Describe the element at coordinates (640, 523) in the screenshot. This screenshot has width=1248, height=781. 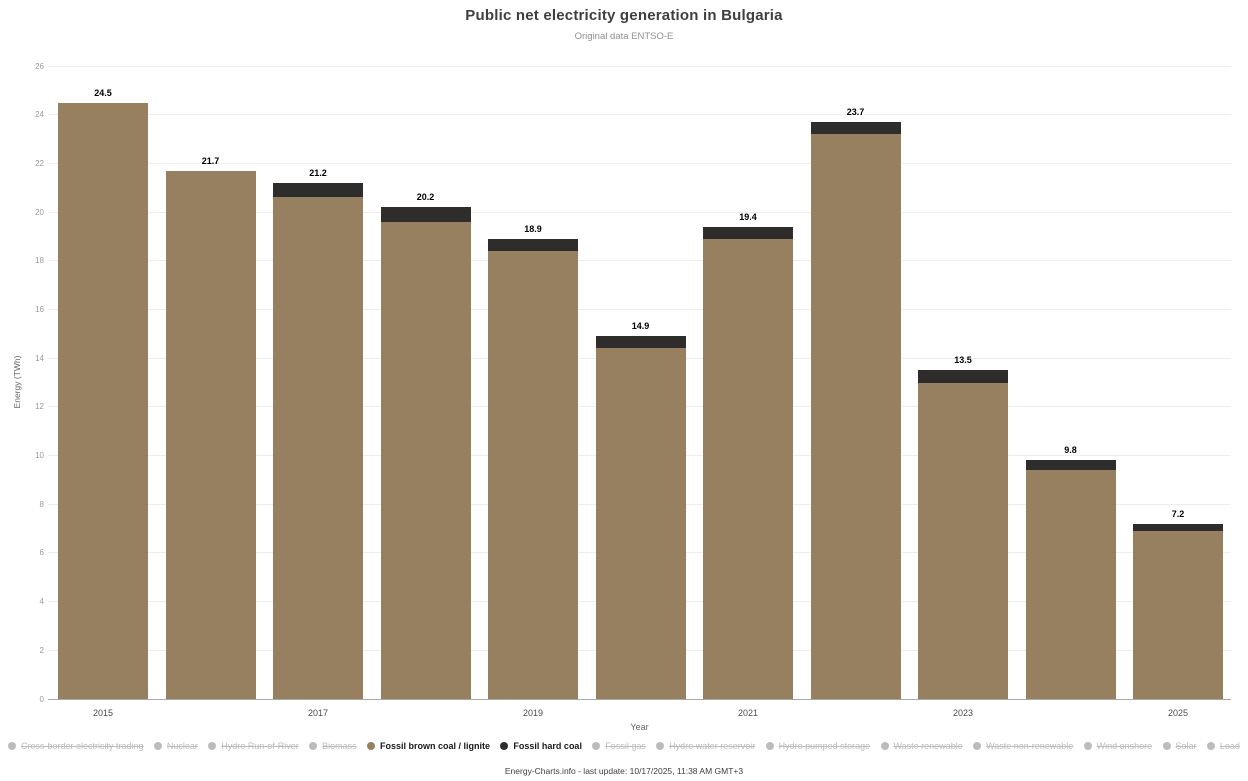
I see `bar-lignite-2020` at that location.